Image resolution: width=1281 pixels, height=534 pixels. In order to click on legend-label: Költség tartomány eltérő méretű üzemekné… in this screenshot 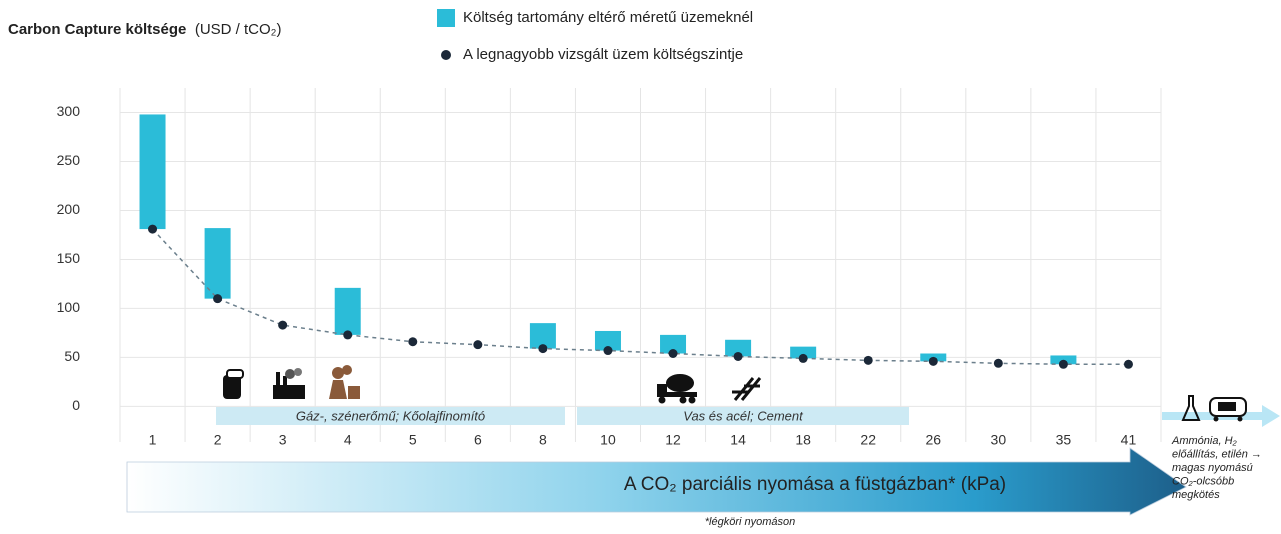, I will do `click(608, 17)`.